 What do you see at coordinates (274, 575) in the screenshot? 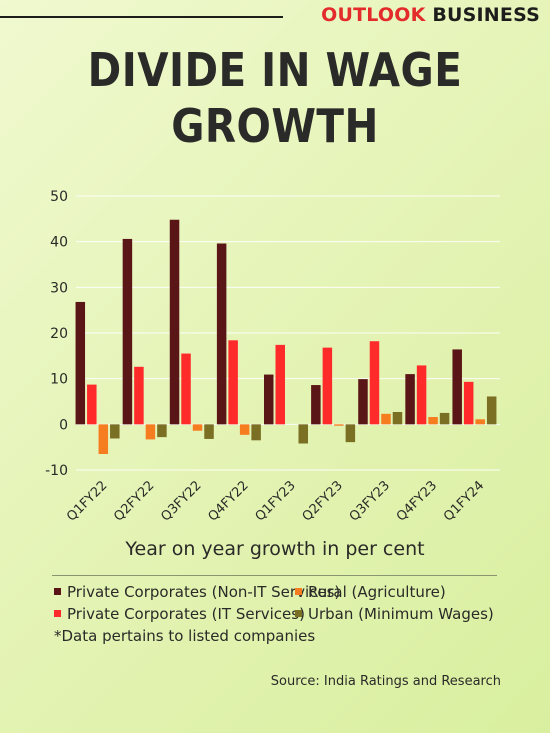
I see `legend-divider` at bounding box center [274, 575].